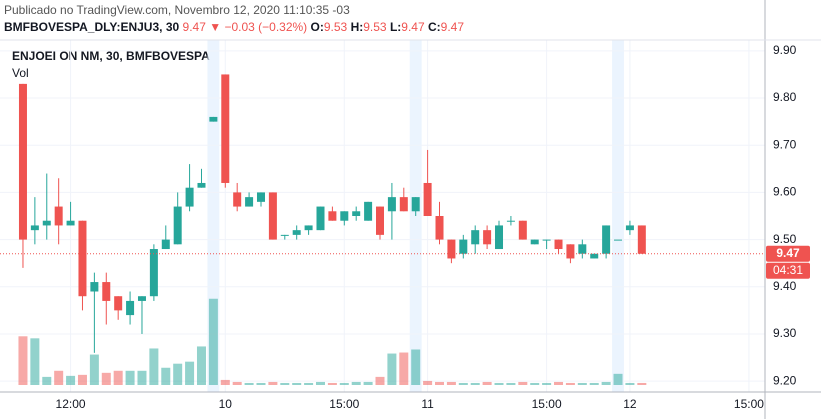  I want to click on countdown-label: 04:31, so click(788, 270).